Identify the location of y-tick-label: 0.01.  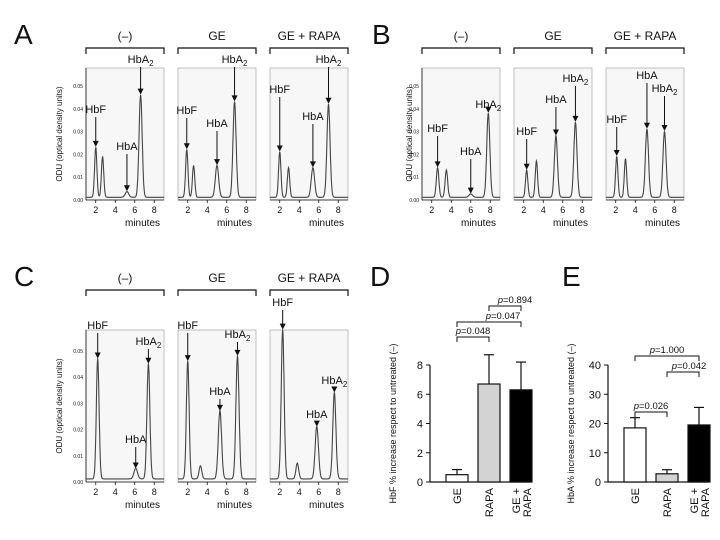
(78, 457).